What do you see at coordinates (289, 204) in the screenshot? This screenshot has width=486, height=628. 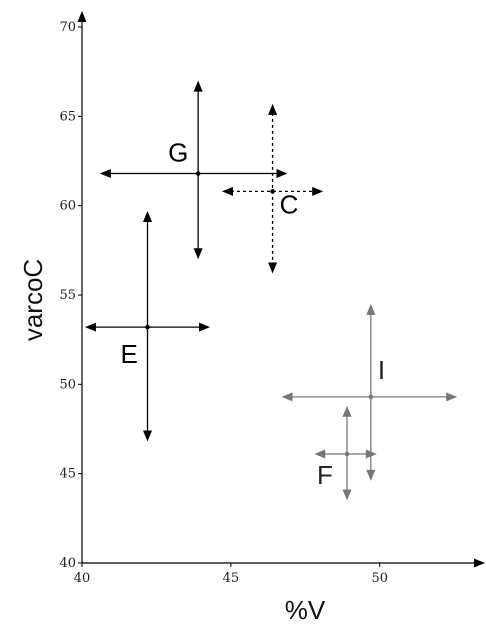 I see `point-label: C` at bounding box center [289, 204].